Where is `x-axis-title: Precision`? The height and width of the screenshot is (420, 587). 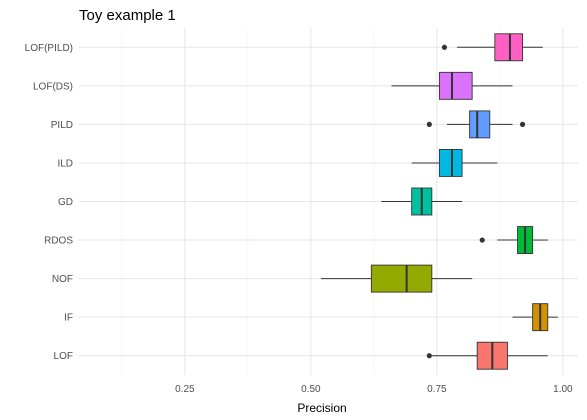
x-axis-title: Precision is located at coordinates (321, 408).